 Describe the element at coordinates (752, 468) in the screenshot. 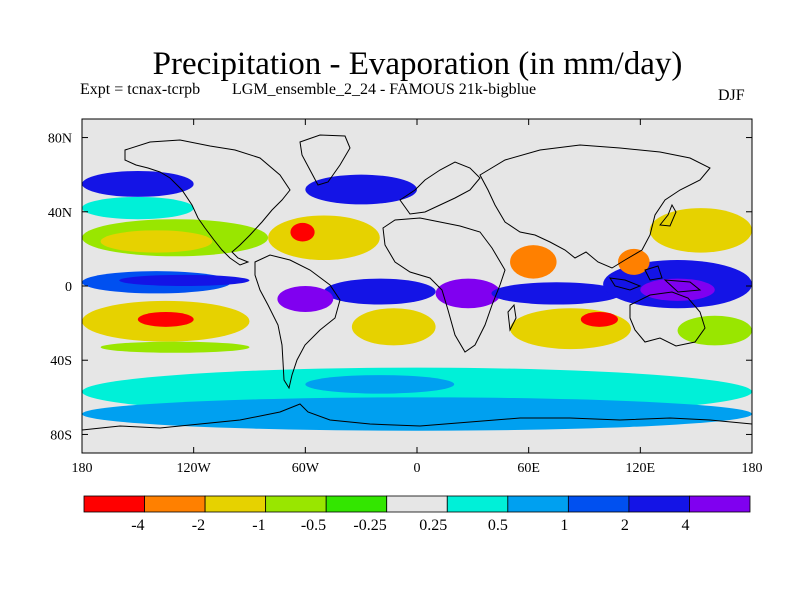

I see `x-tick-label-6: 180` at that location.